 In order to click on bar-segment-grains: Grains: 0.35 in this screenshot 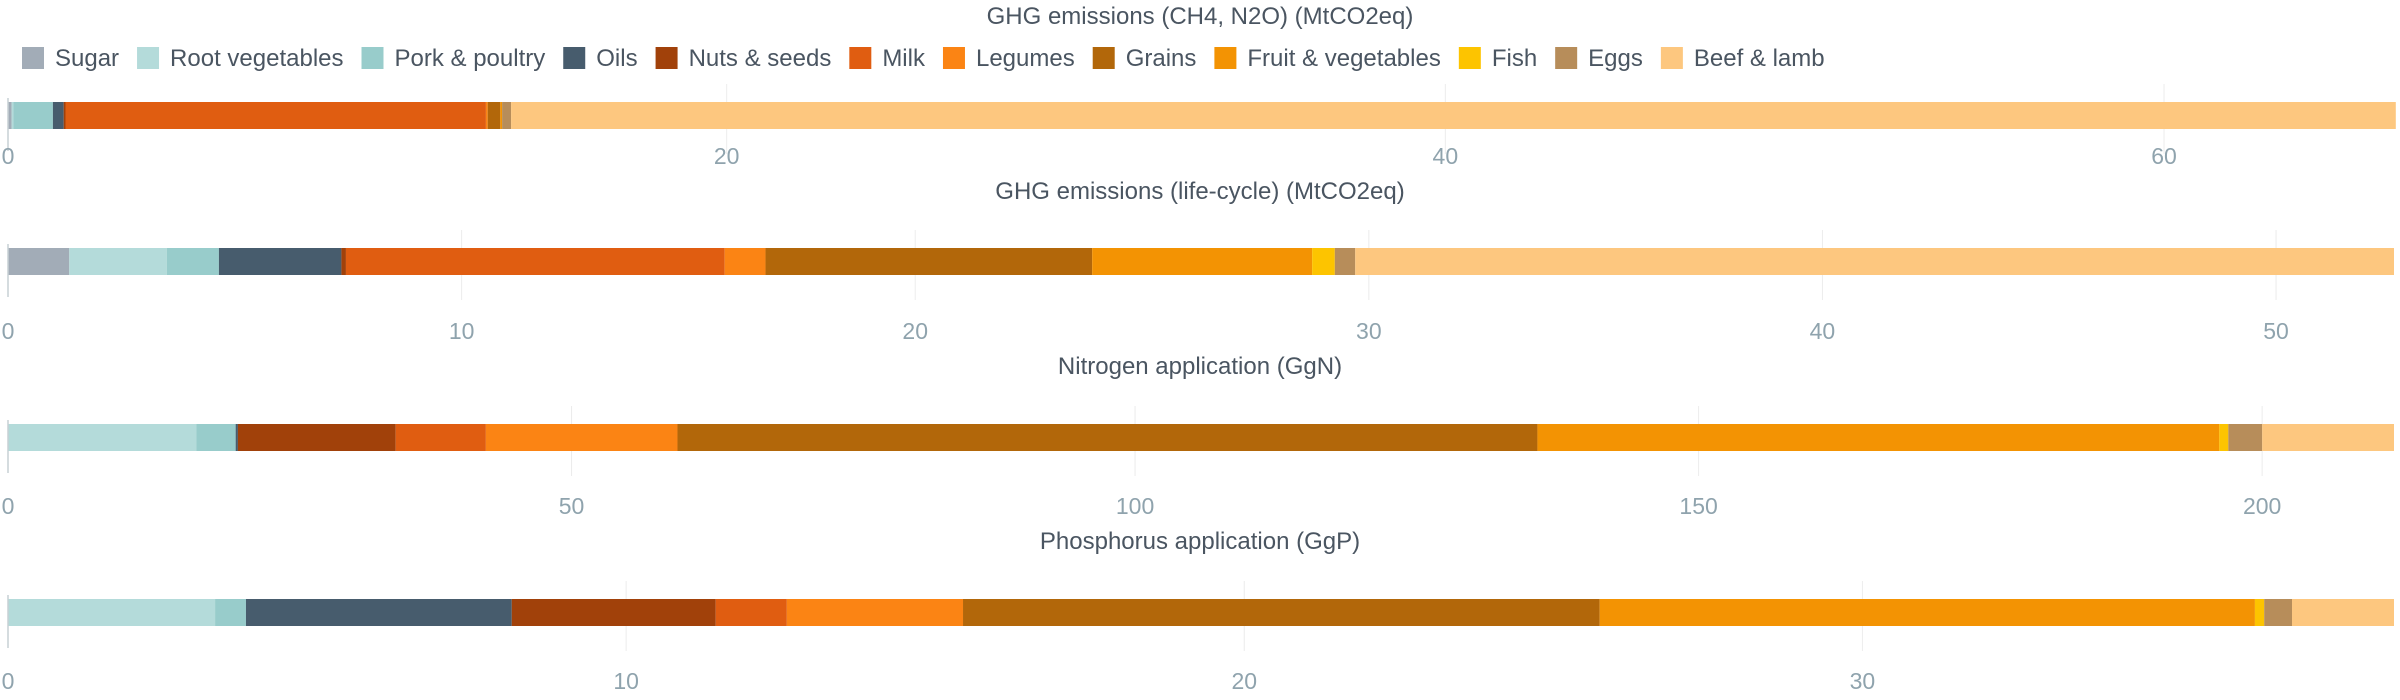, I will do `click(494, 115)`.